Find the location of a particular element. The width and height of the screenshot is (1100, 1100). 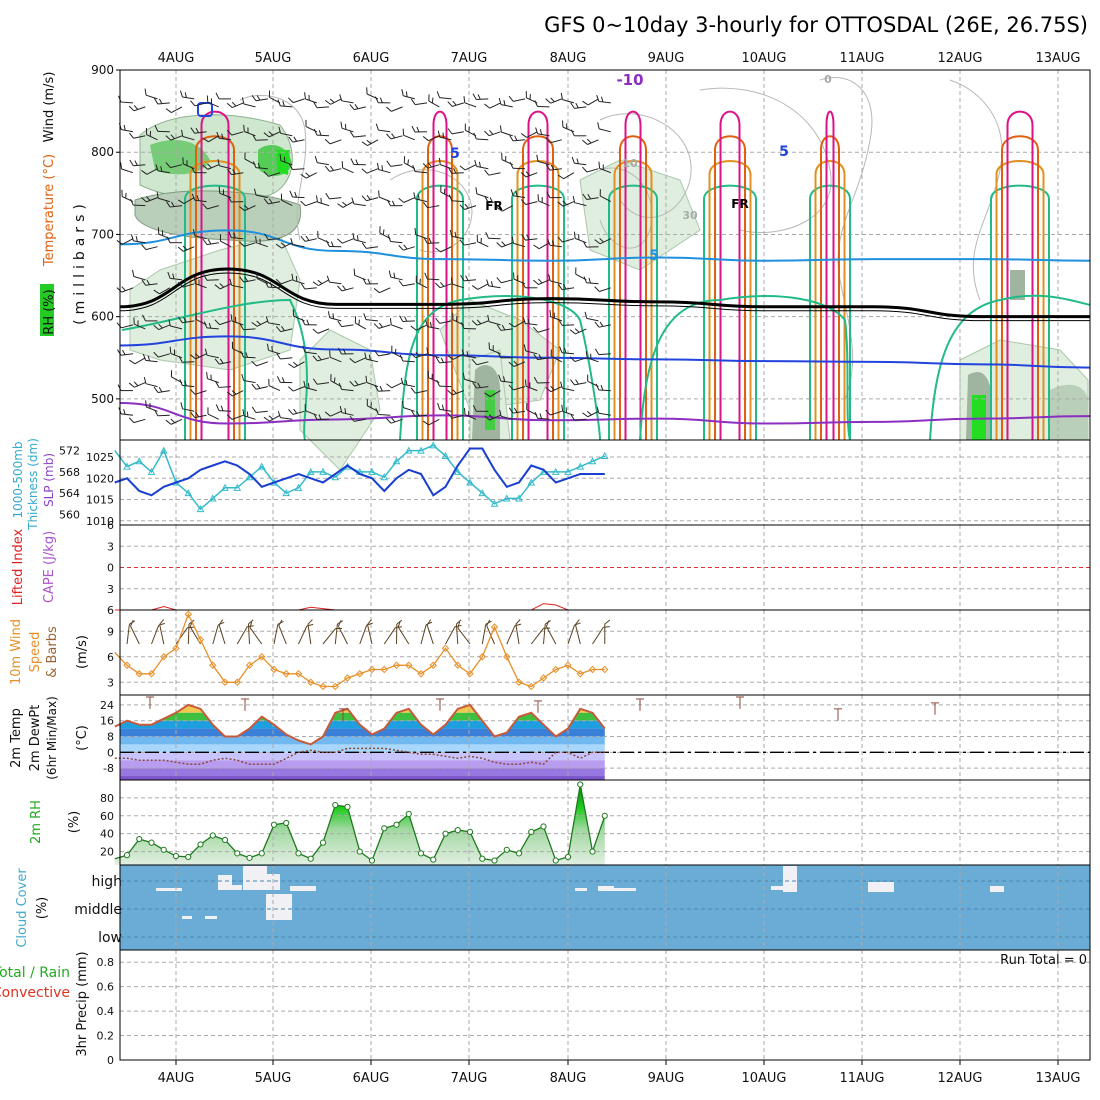

upper-ylabels is located at coordinates (47, 310).